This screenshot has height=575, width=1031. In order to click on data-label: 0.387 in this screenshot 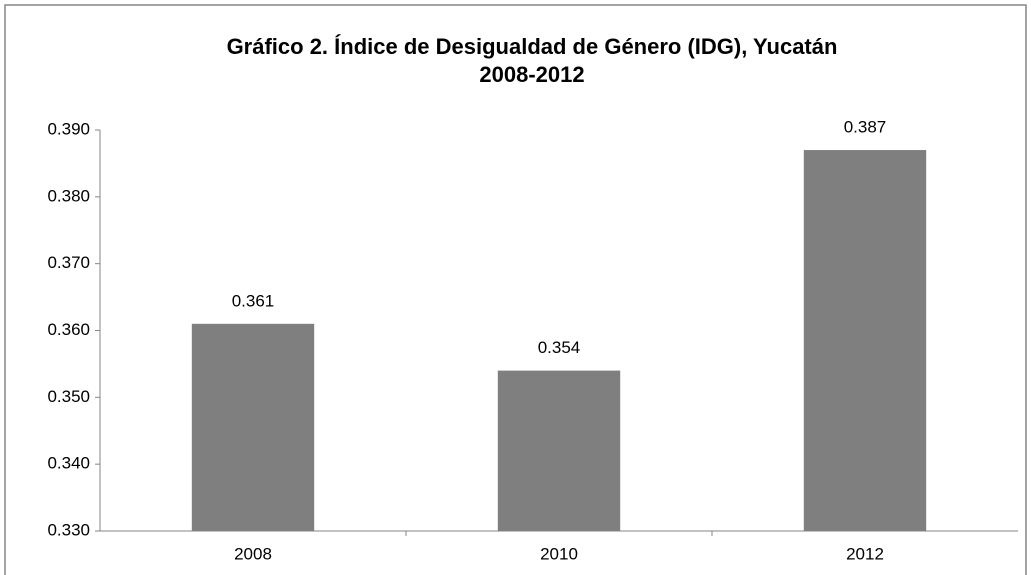, I will do `click(865, 127)`.